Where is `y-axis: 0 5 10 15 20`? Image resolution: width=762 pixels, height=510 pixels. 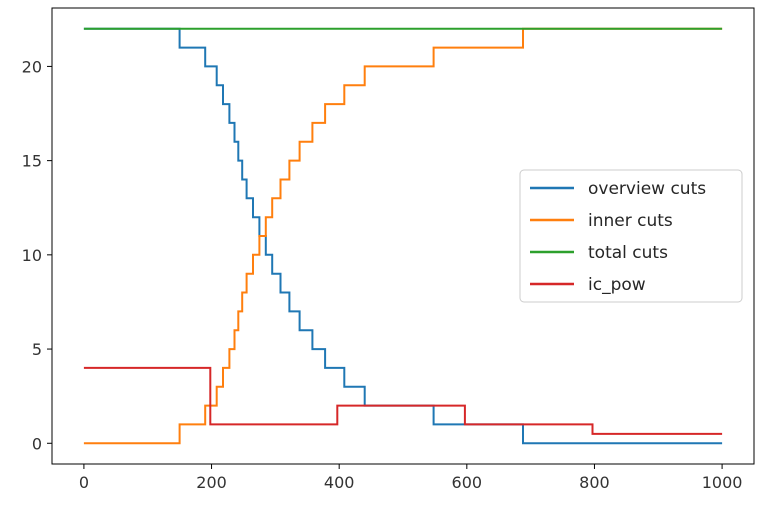 y-axis: 0 5 10 15 20 is located at coordinates (37, 255).